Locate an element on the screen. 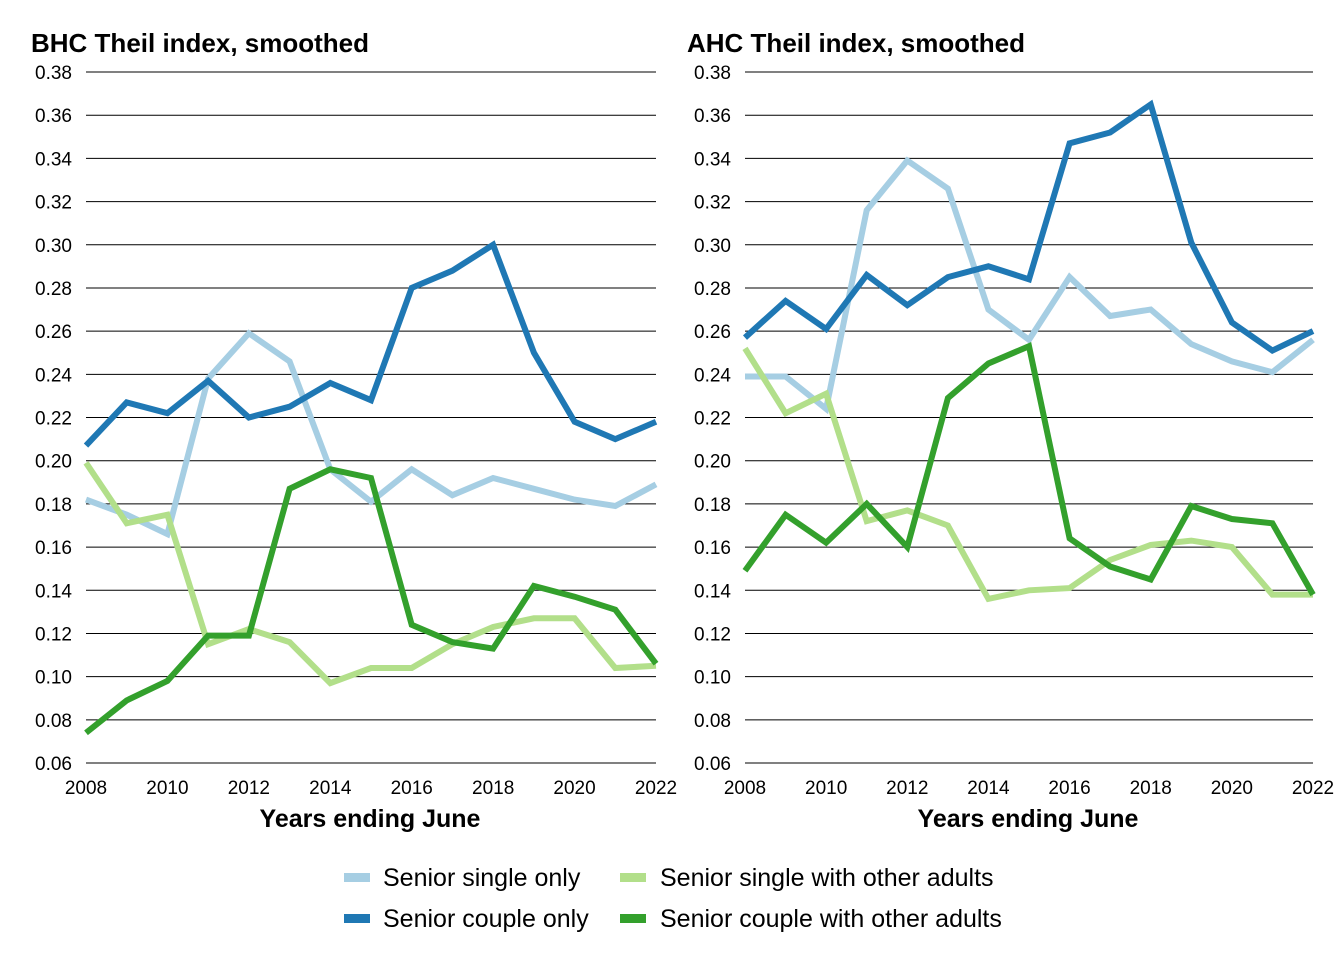 Image resolution: width=1344 pixels, height=965 pixels. ahc-y-tick-label: 0.30 is located at coordinates (712, 246).